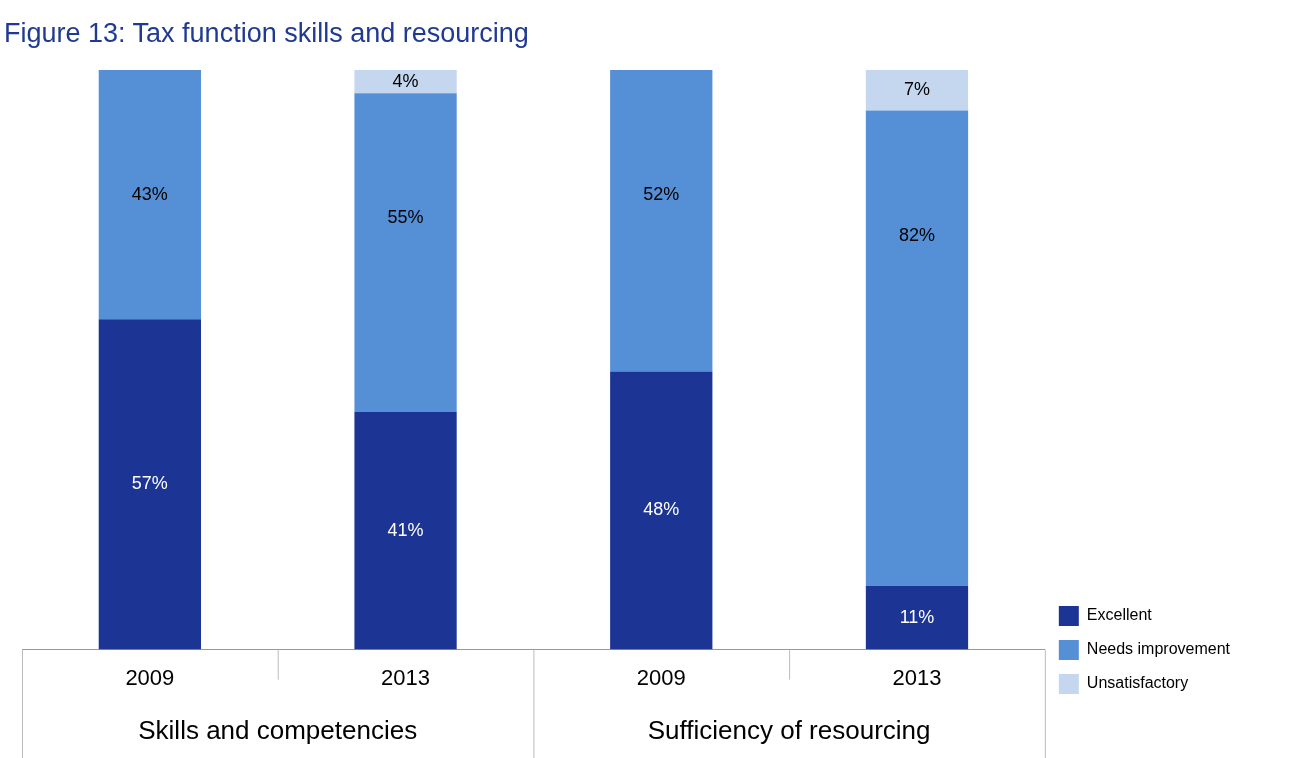  I want to click on data-label: 82%, so click(916, 234).